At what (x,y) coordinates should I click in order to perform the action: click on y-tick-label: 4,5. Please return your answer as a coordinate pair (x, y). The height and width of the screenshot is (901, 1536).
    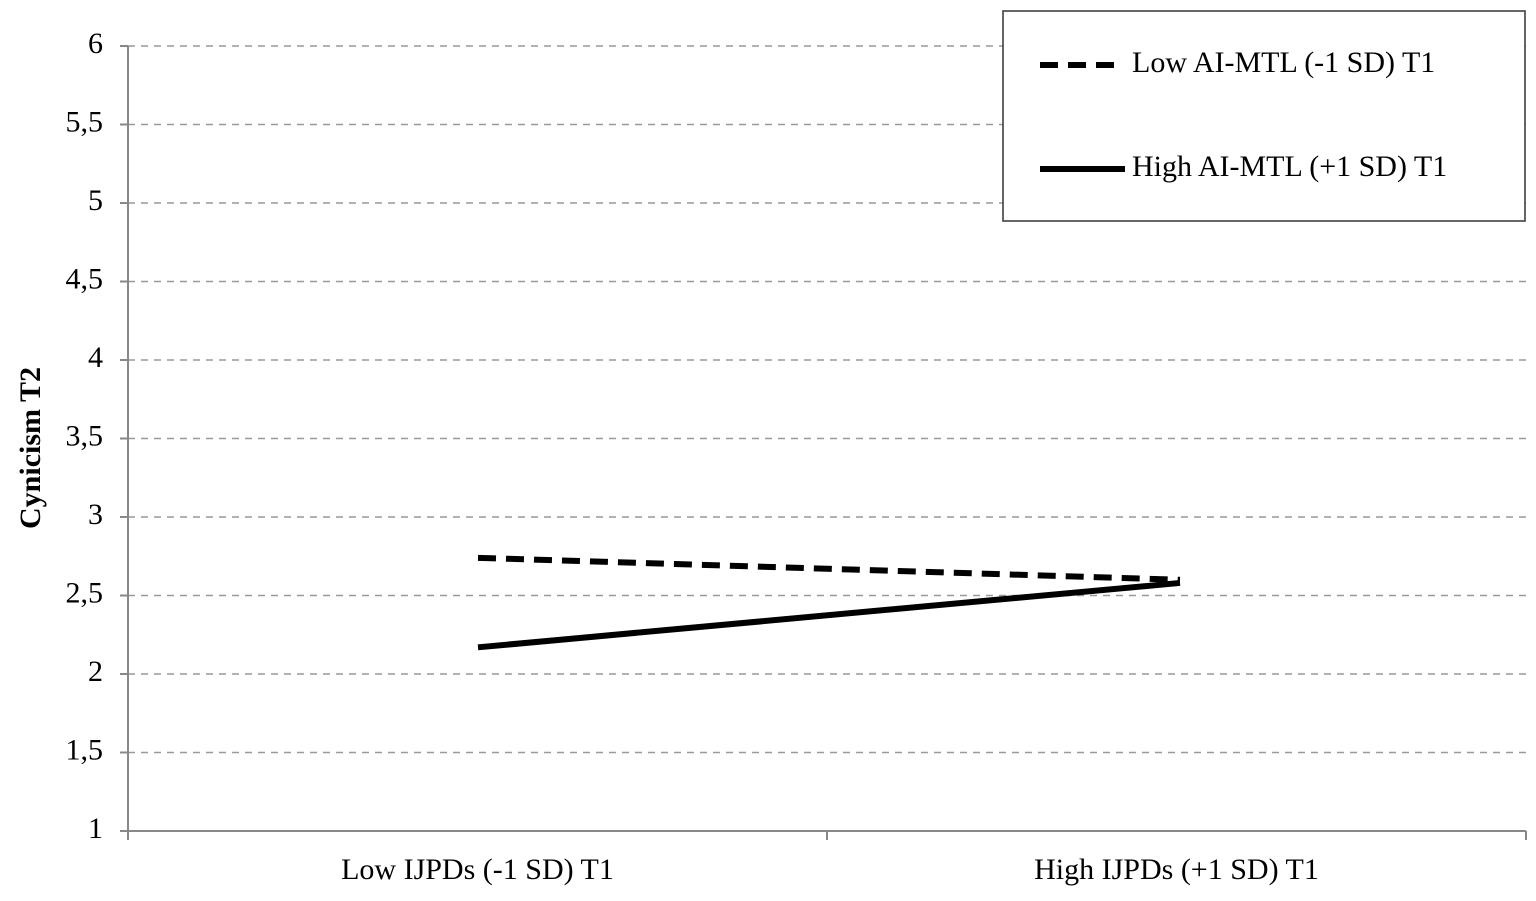
    Looking at the image, I should click on (85, 278).